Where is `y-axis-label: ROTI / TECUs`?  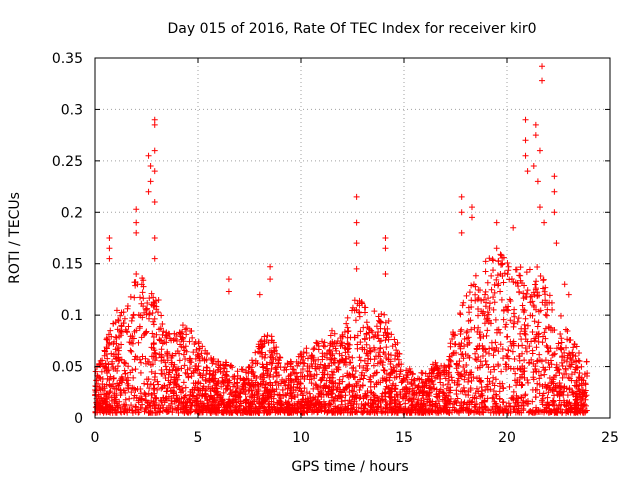 y-axis-label: ROTI / TECUs is located at coordinates (15, 238).